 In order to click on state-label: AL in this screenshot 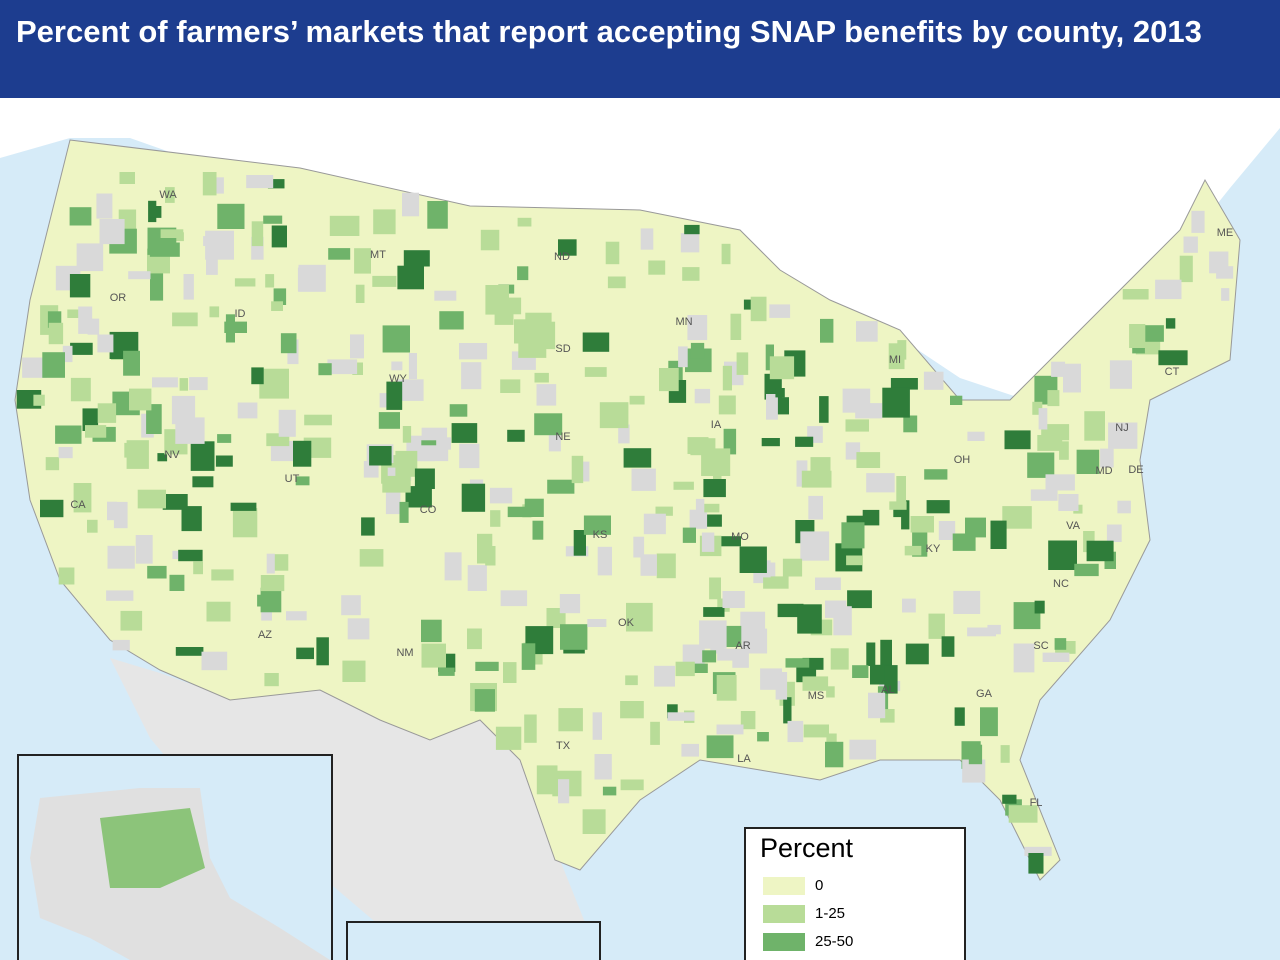, I will do `click(887, 690)`.